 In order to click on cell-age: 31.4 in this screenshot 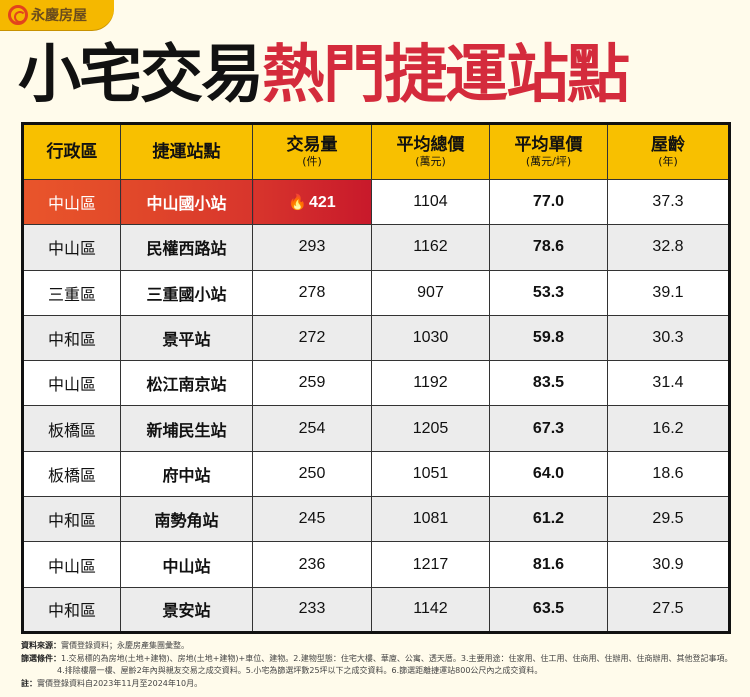, I will do `click(668, 383)`.